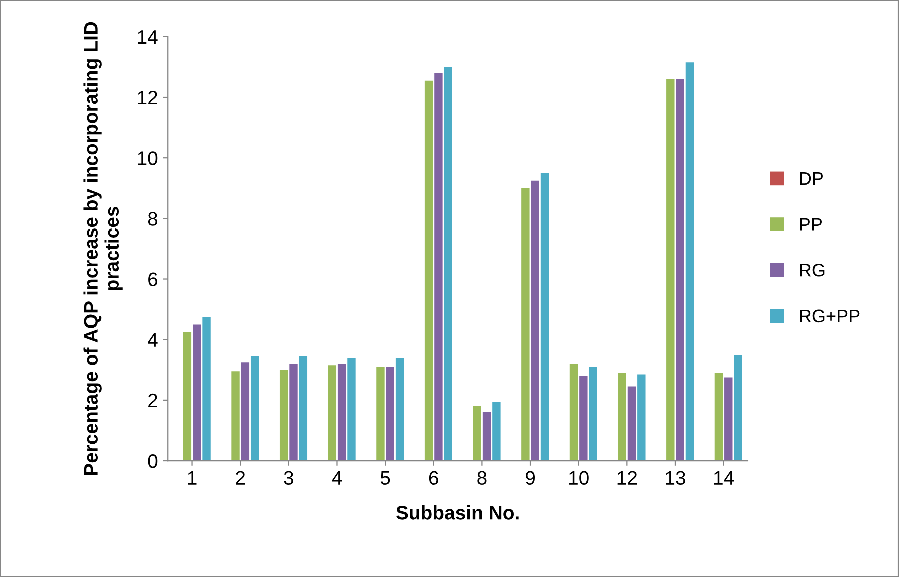 The width and height of the screenshot is (899, 577). I want to click on y-tick-label: 6, so click(153, 279).